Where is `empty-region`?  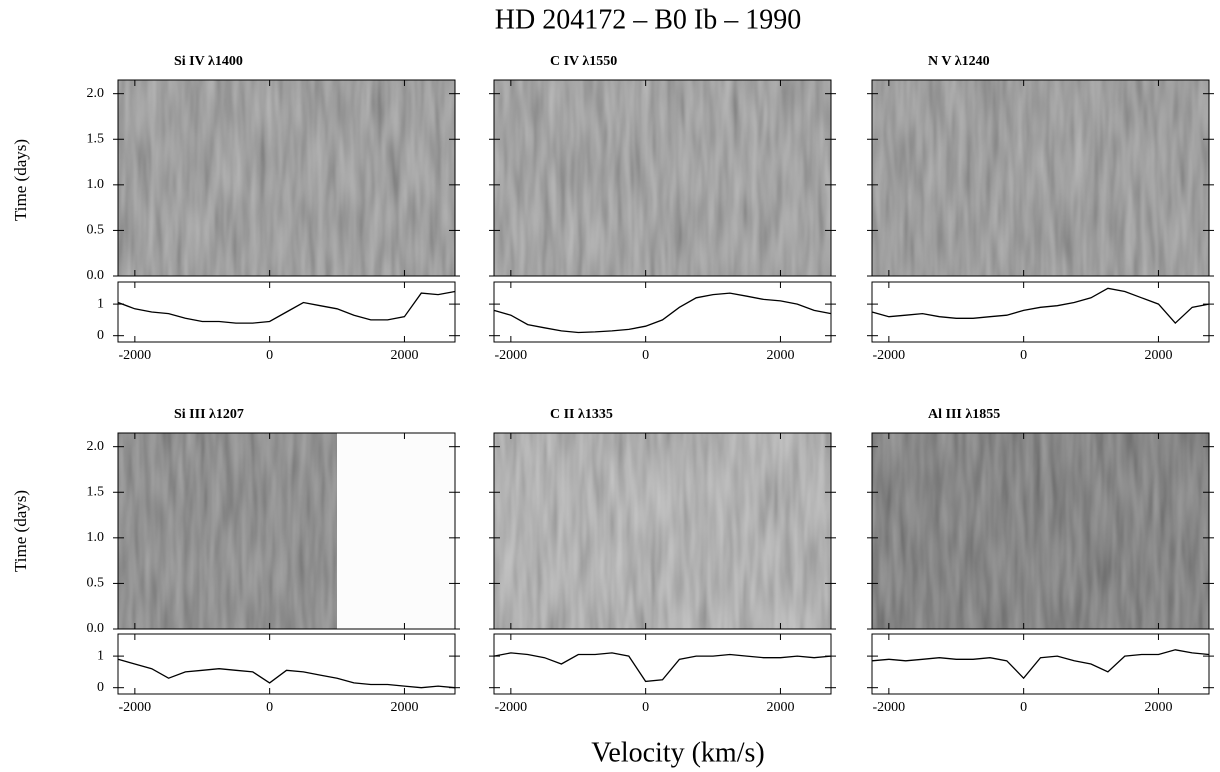
empty-region is located at coordinates (396, 531).